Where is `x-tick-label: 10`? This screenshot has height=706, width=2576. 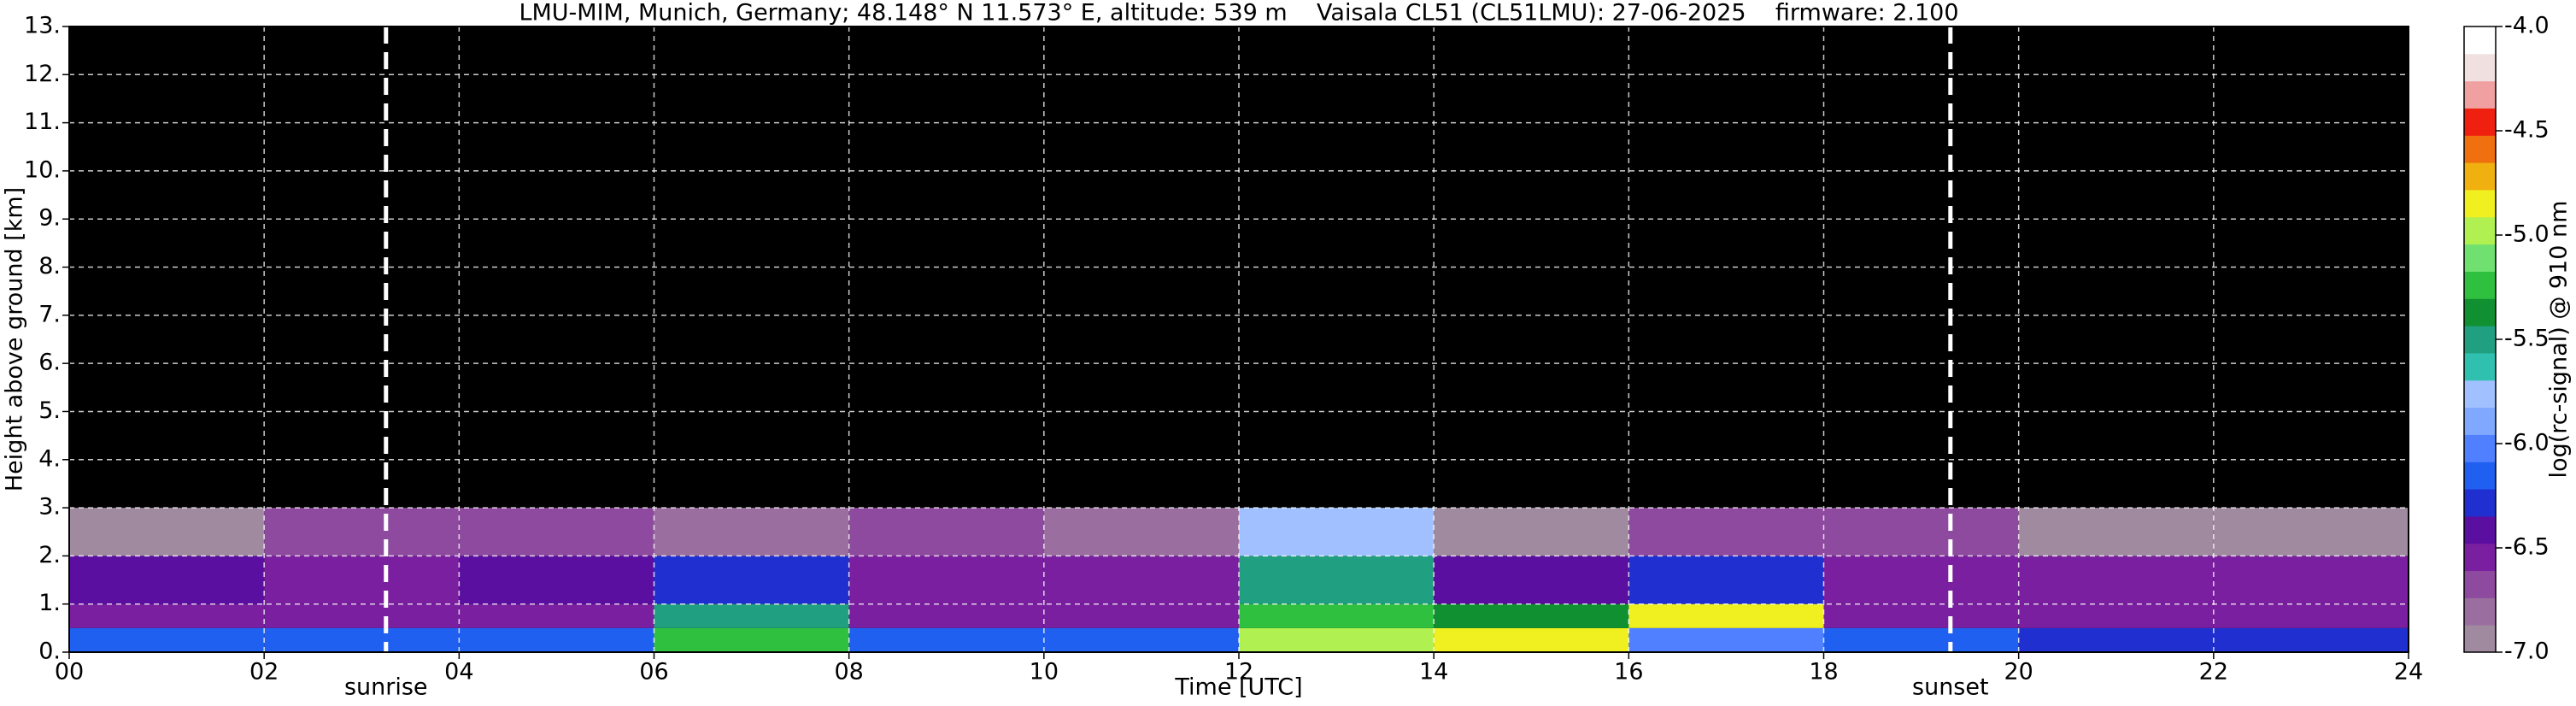 x-tick-label: 10 is located at coordinates (1044, 672).